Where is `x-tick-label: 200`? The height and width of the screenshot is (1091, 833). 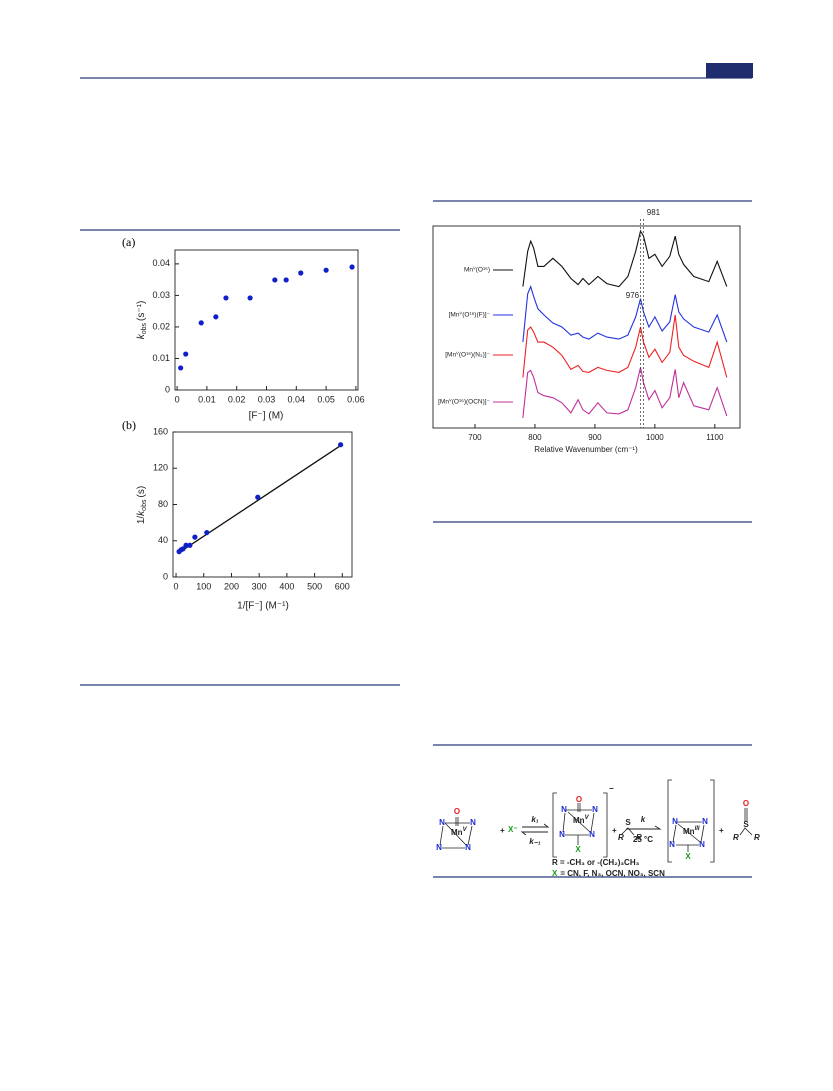
x-tick-label: 200 is located at coordinates (231, 586).